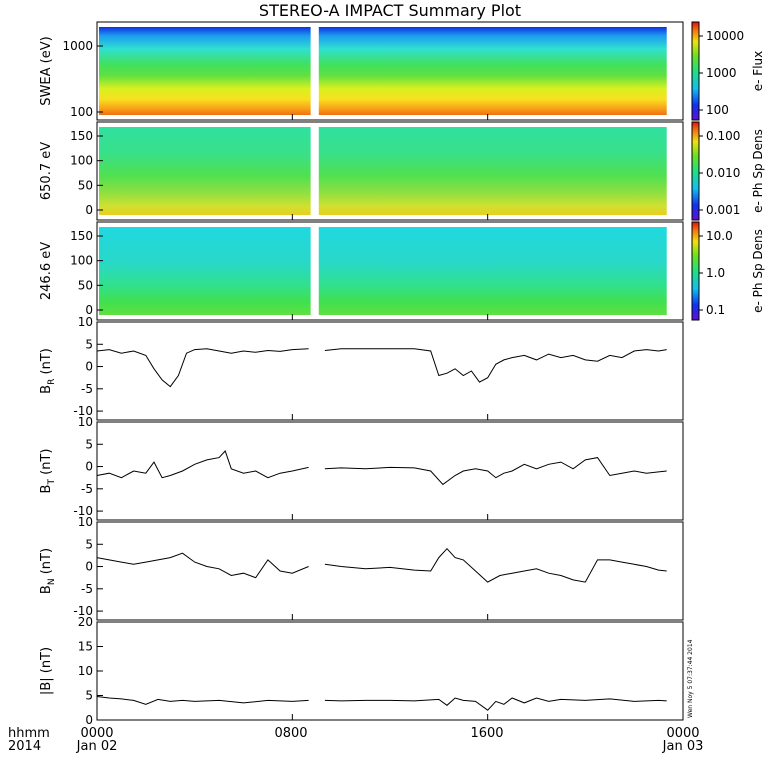 The image size is (780, 780). I want to click on y-tick-label: 15, so click(85, 647).